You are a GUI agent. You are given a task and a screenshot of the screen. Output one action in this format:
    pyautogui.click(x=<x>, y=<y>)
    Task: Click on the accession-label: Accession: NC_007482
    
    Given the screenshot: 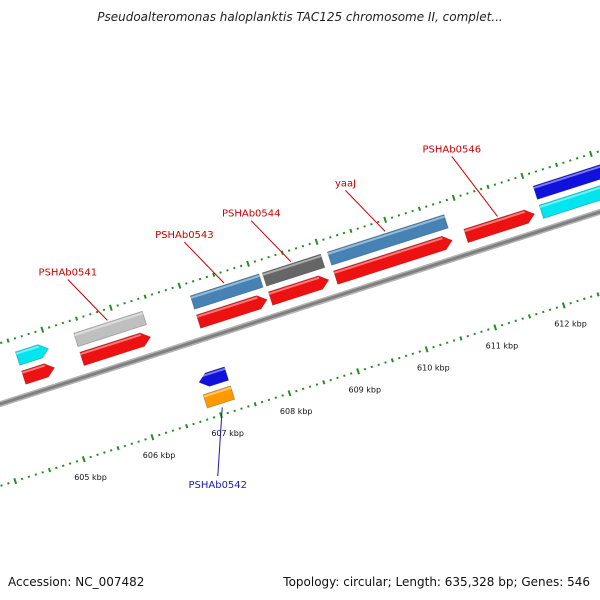 What is the action you would take?
    pyautogui.click(x=76, y=582)
    